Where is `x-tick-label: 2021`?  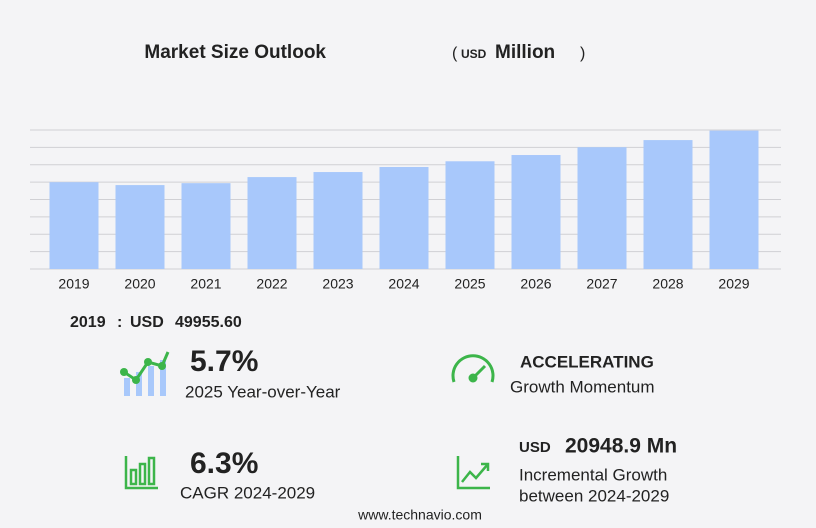 x-tick-label: 2021 is located at coordinates (205, 284).